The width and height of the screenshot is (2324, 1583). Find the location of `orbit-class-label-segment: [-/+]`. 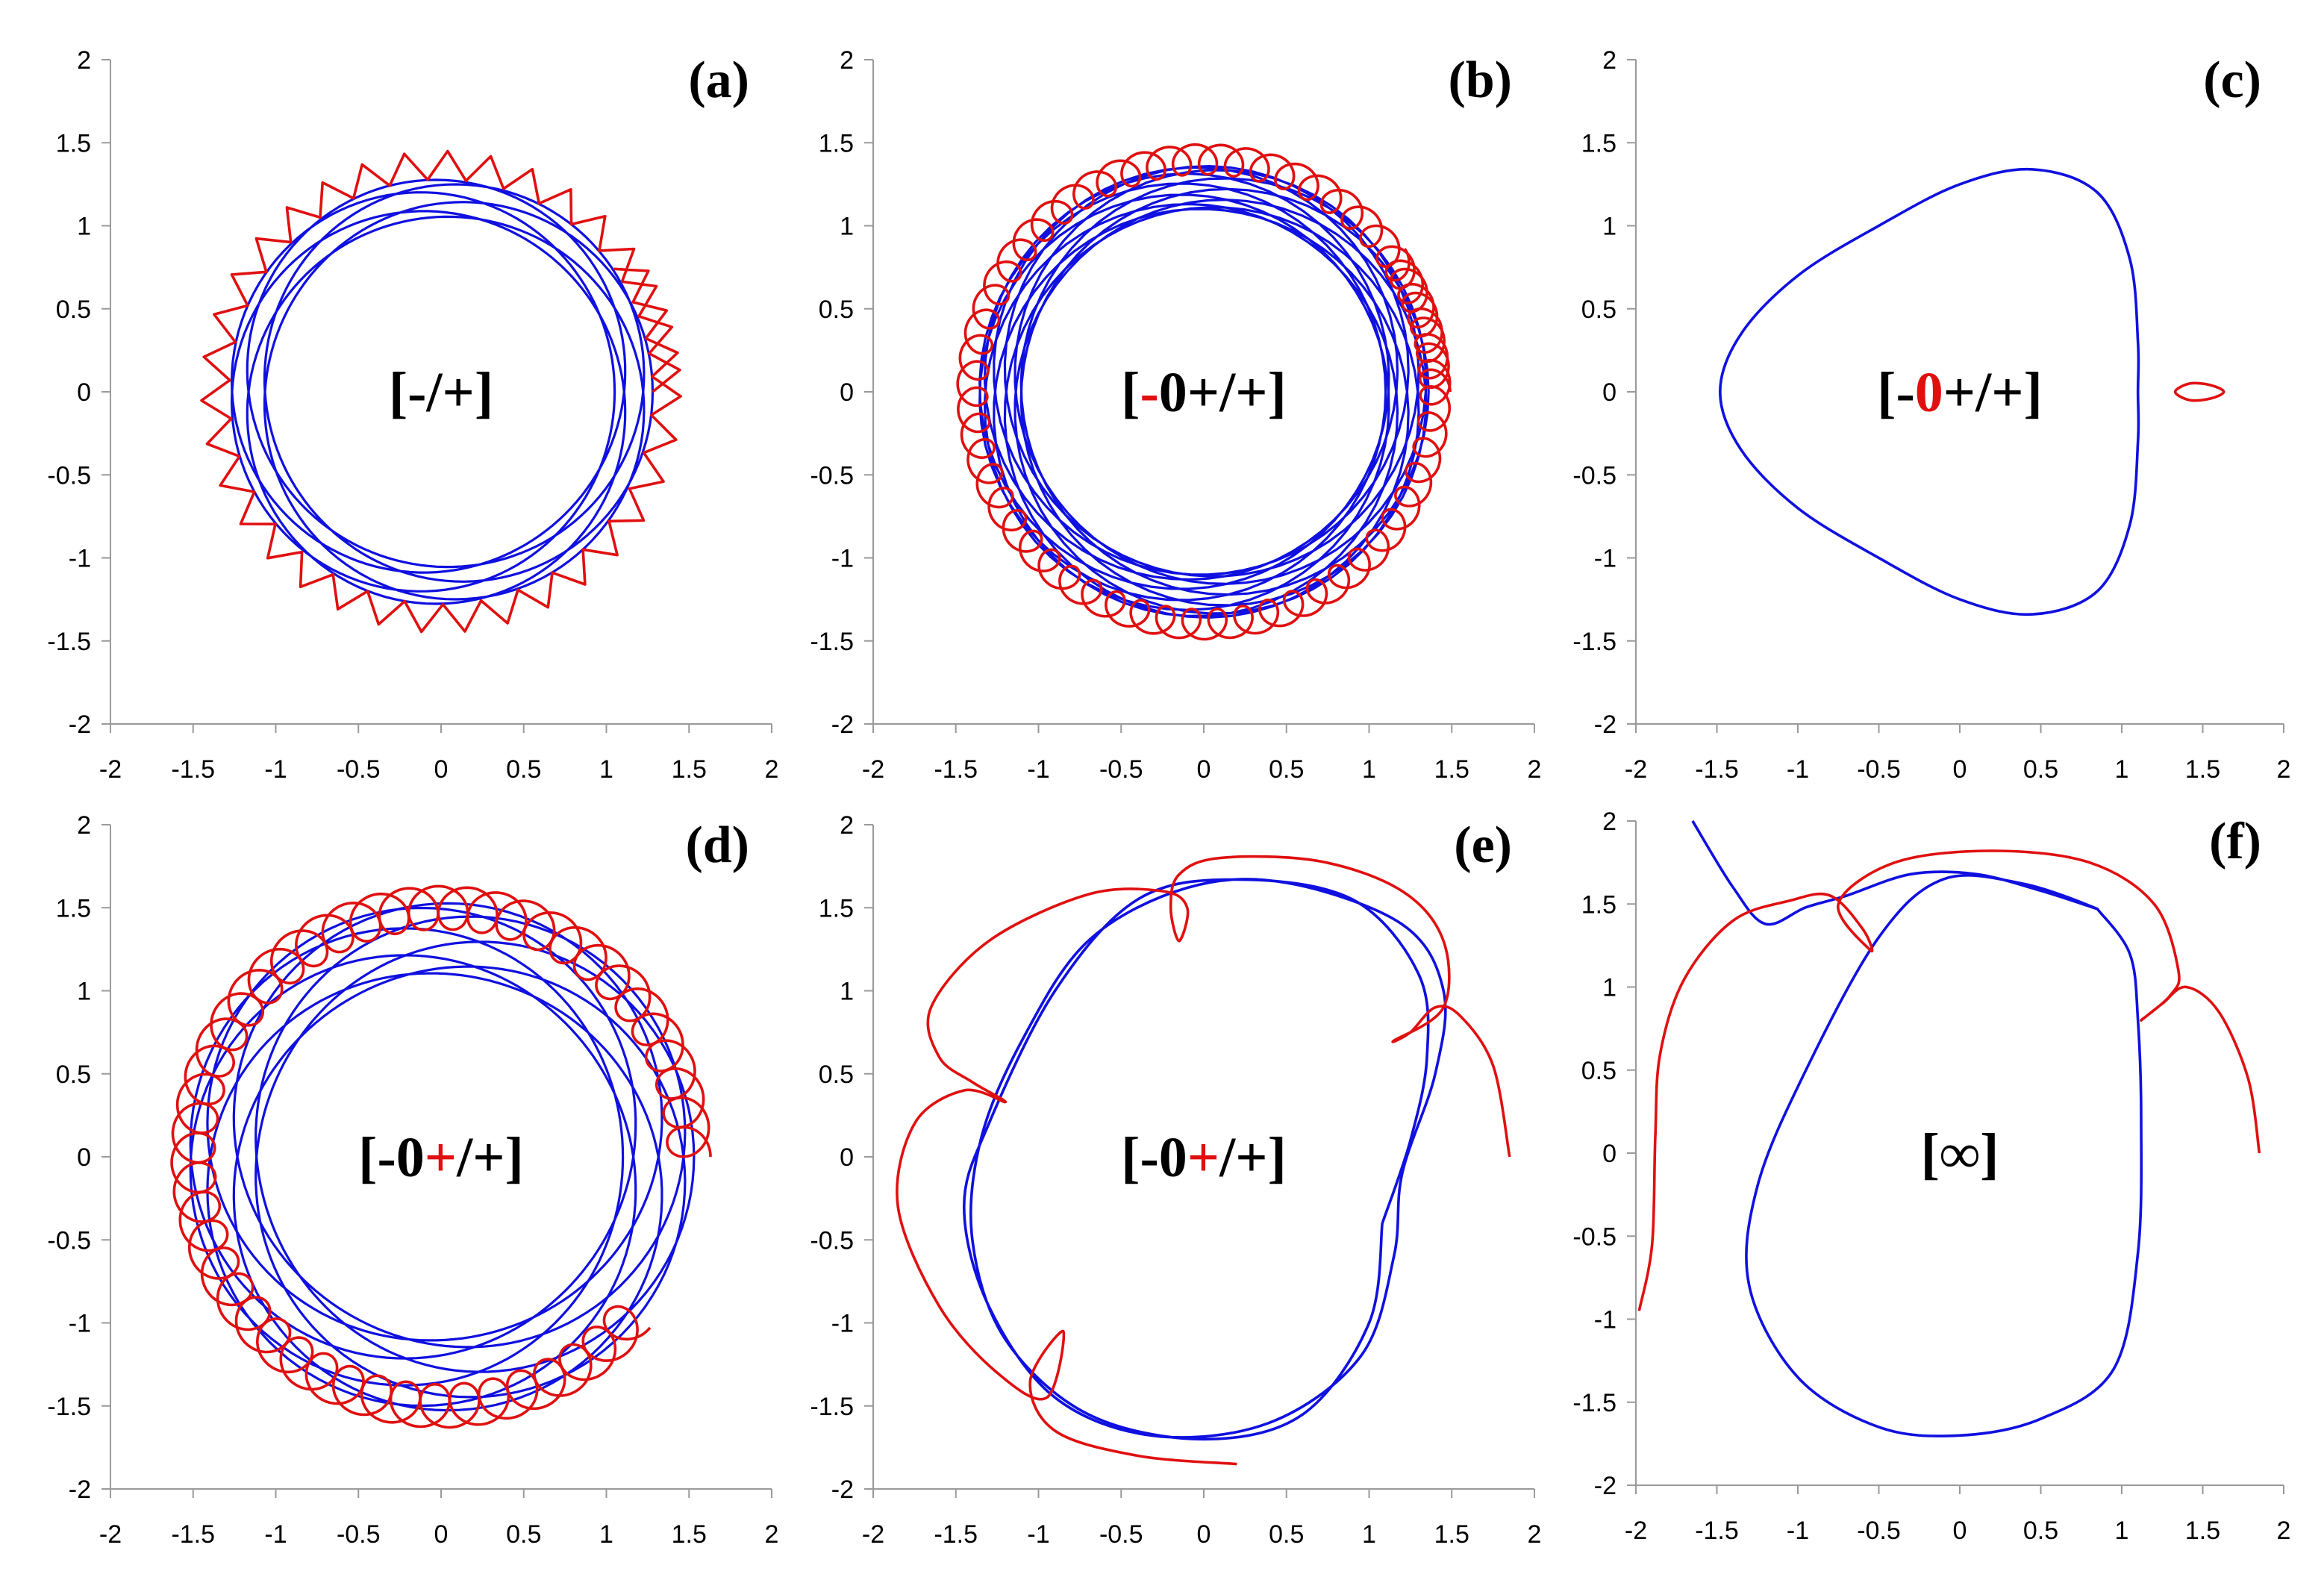

orbit-class-label-segment: [-/+] is located at coordinates (441, 392).